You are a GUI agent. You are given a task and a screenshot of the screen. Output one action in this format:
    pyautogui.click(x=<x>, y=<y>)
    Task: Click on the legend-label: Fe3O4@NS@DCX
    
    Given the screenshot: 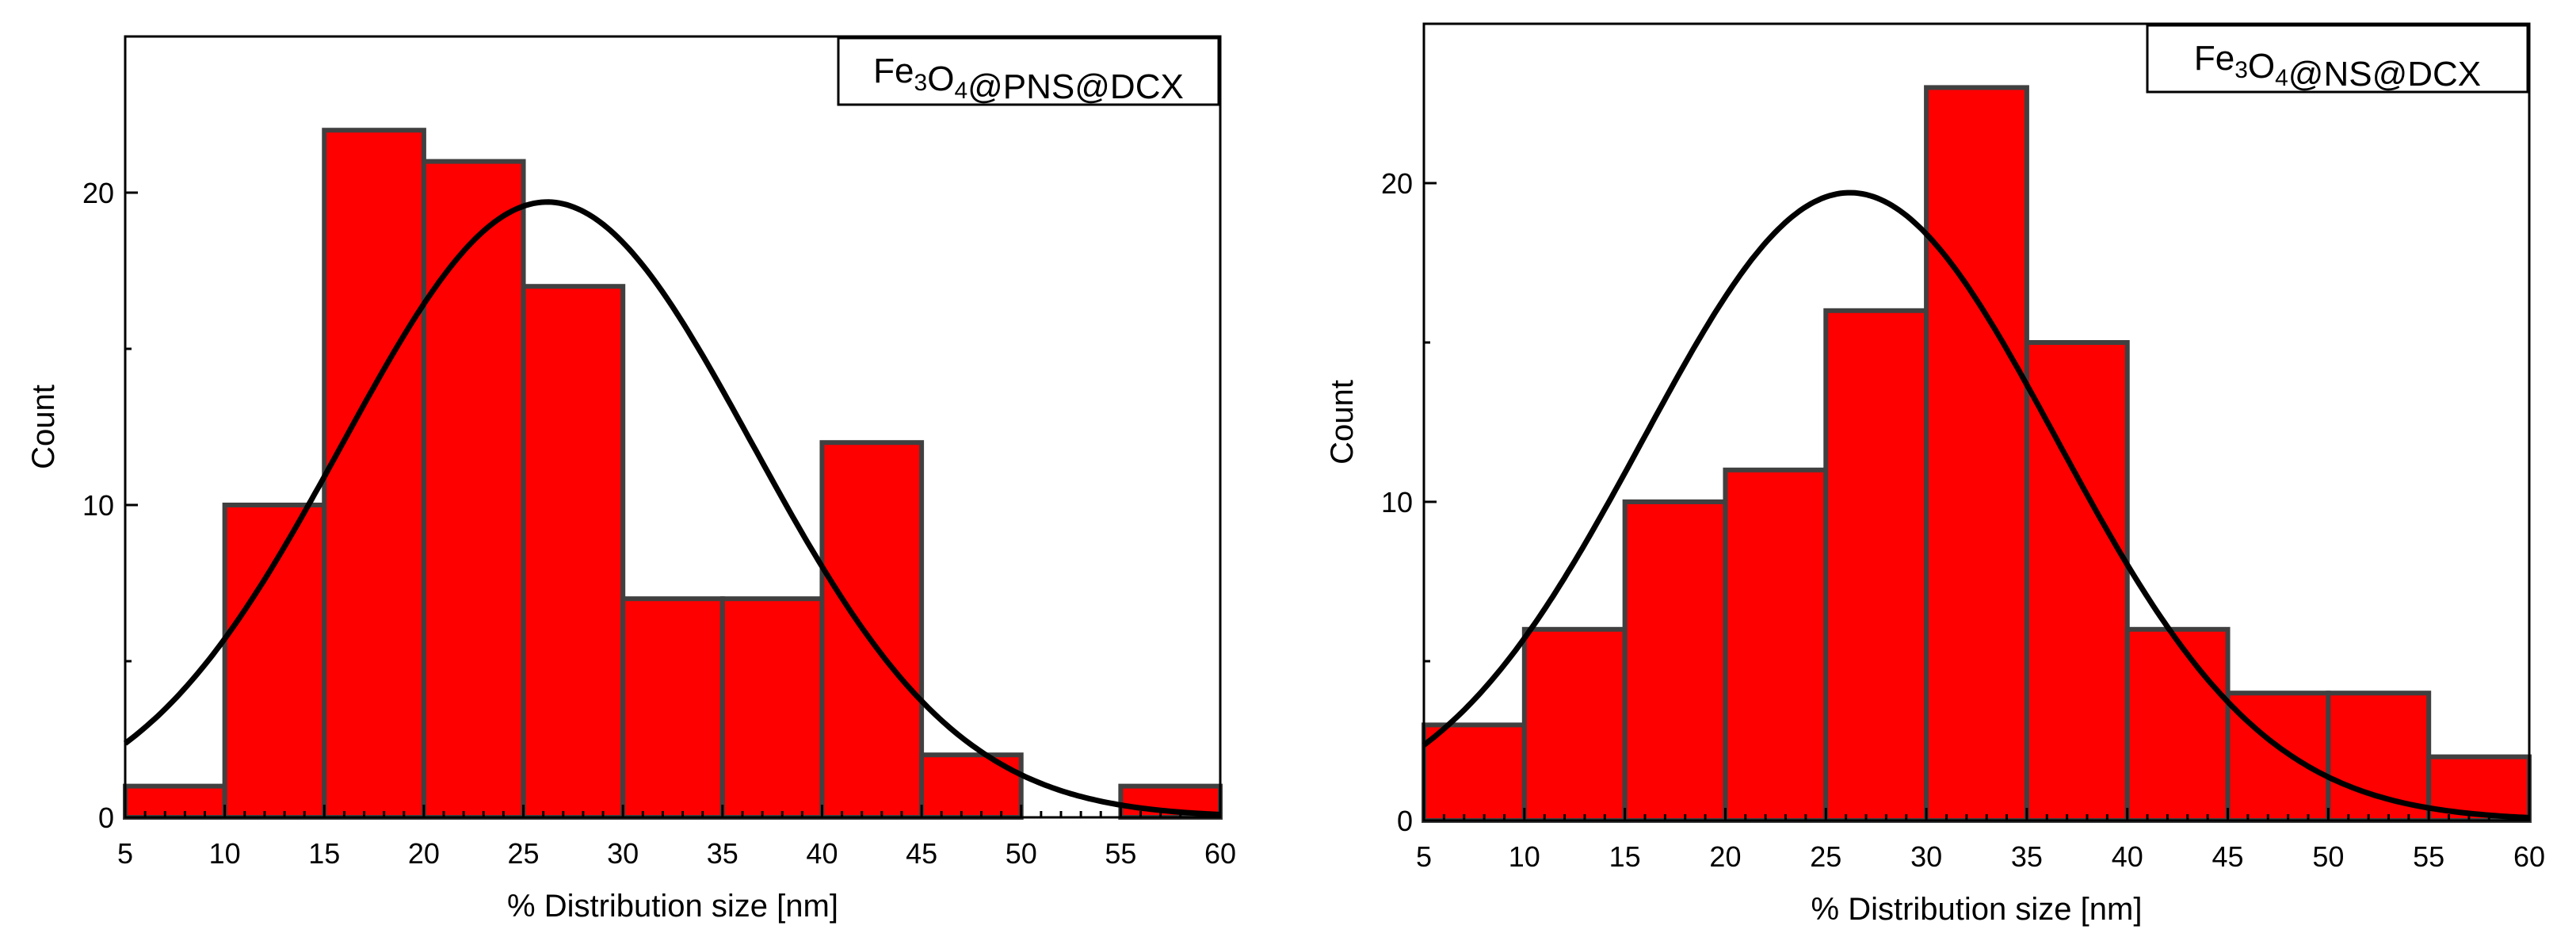 What is the action you would take?
    pyautogui.click(x=2337, y=66)
    